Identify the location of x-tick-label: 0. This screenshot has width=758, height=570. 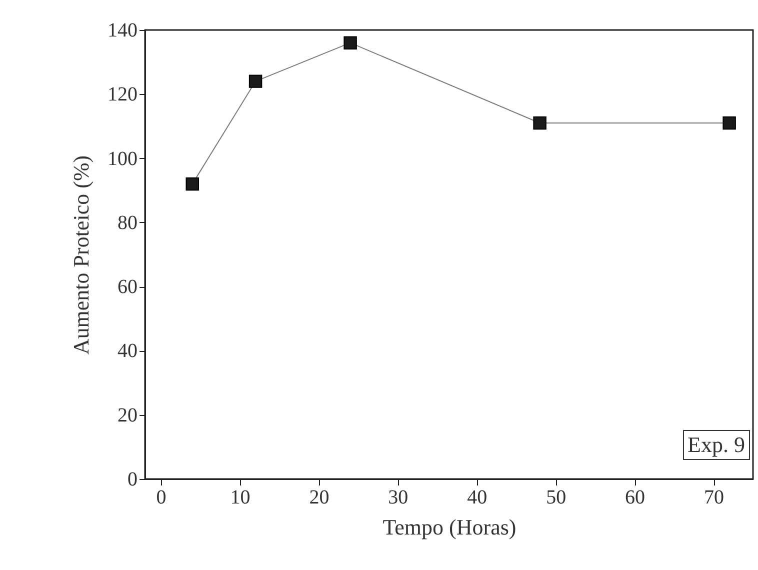
(161, 497).